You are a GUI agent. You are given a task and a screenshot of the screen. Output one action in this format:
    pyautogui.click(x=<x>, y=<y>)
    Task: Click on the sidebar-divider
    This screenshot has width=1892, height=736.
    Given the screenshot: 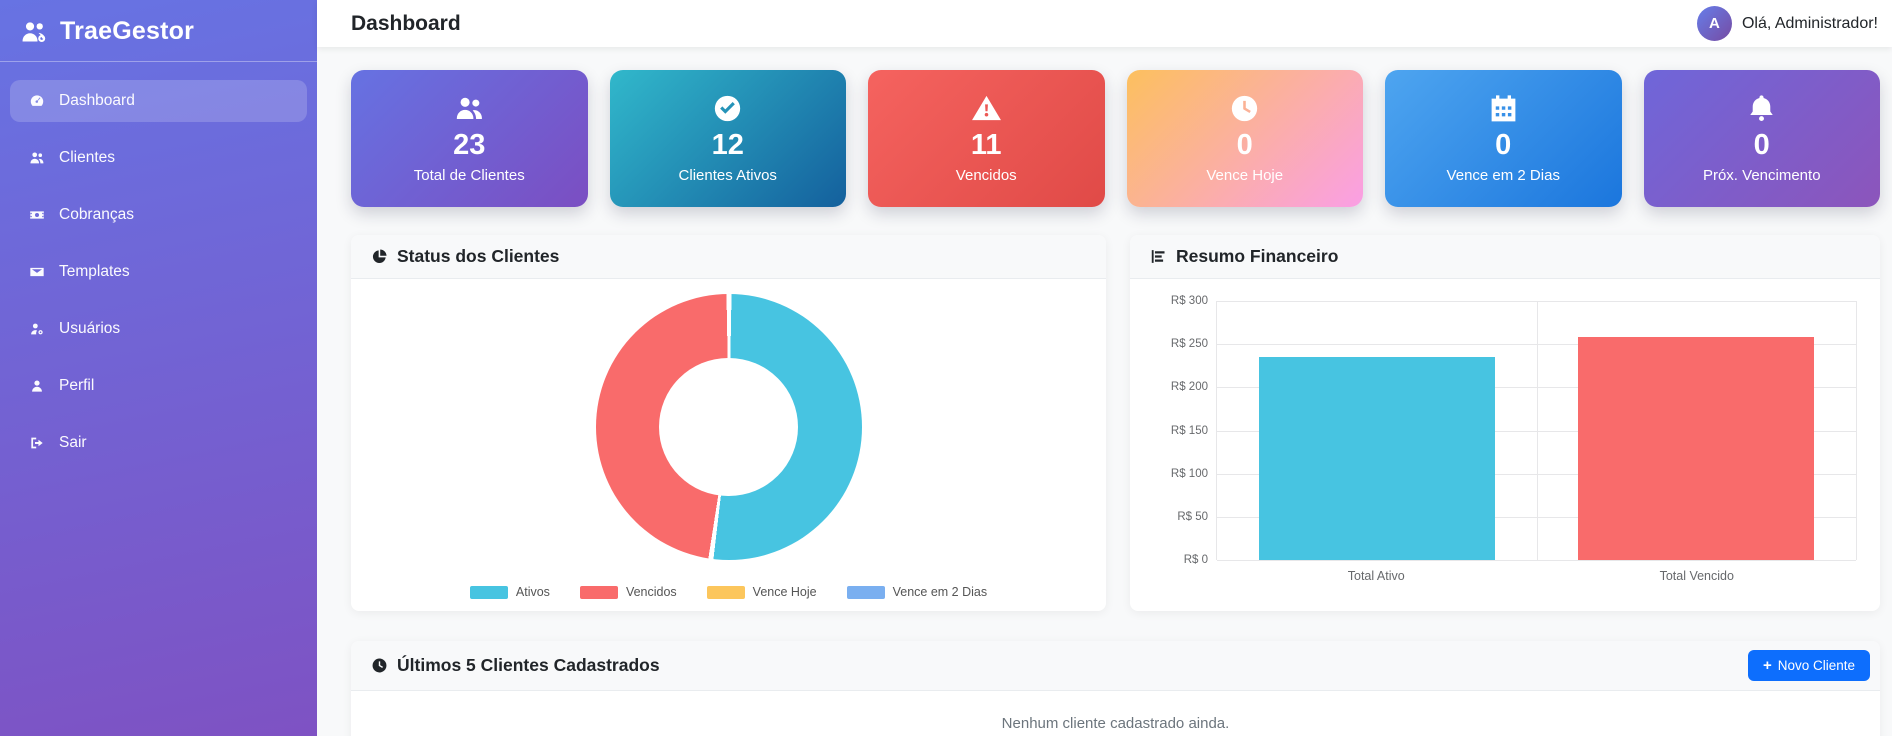 What is the action you would take?
    pyautogui.click(x=158, y=61)
    